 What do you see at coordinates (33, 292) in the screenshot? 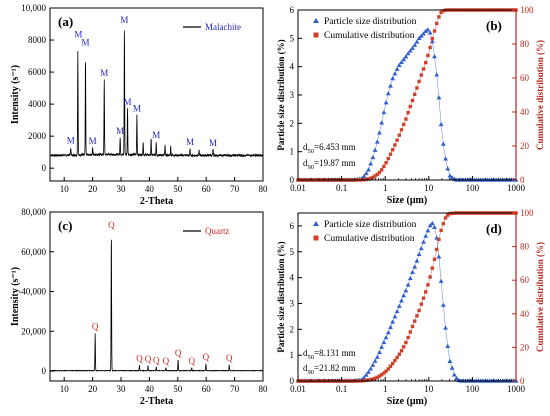
I see `y-tick-label: 40,000` at bounding box center [33, 292].